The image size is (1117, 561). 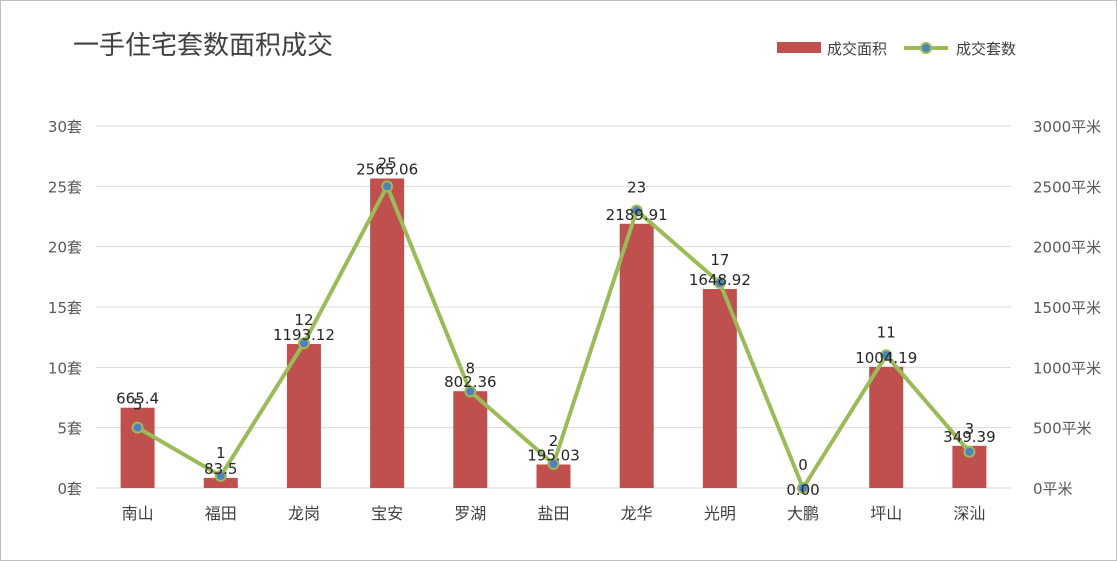 I want to click on legend: 成交面积 成交套数, so click(x=896, y=49).